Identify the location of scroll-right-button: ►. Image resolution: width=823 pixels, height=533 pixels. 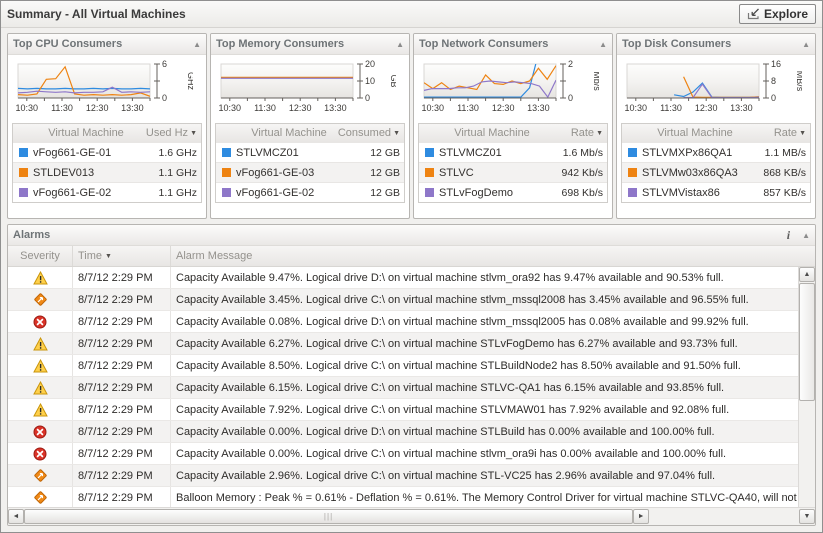
(641, 516).